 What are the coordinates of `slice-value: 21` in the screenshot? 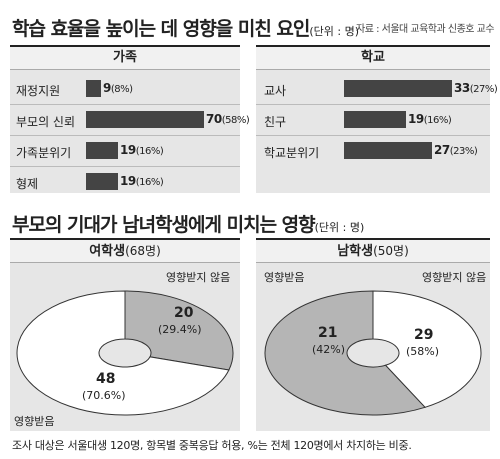 It's located at (328, 333).